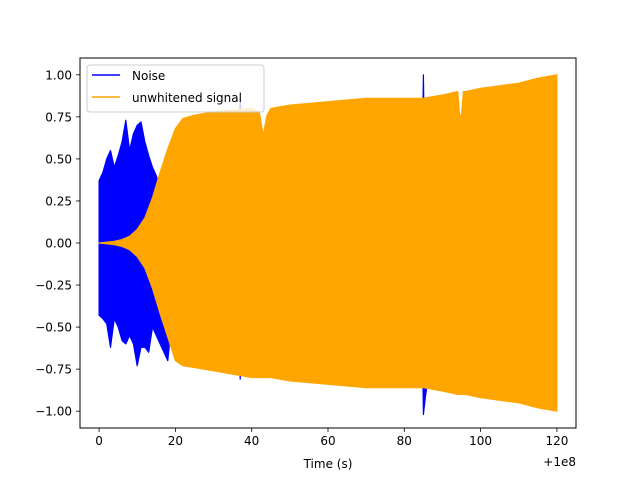 This screenshot has width=640, height=480. I want to click on x-tick-label: 120, so click(556, 441).